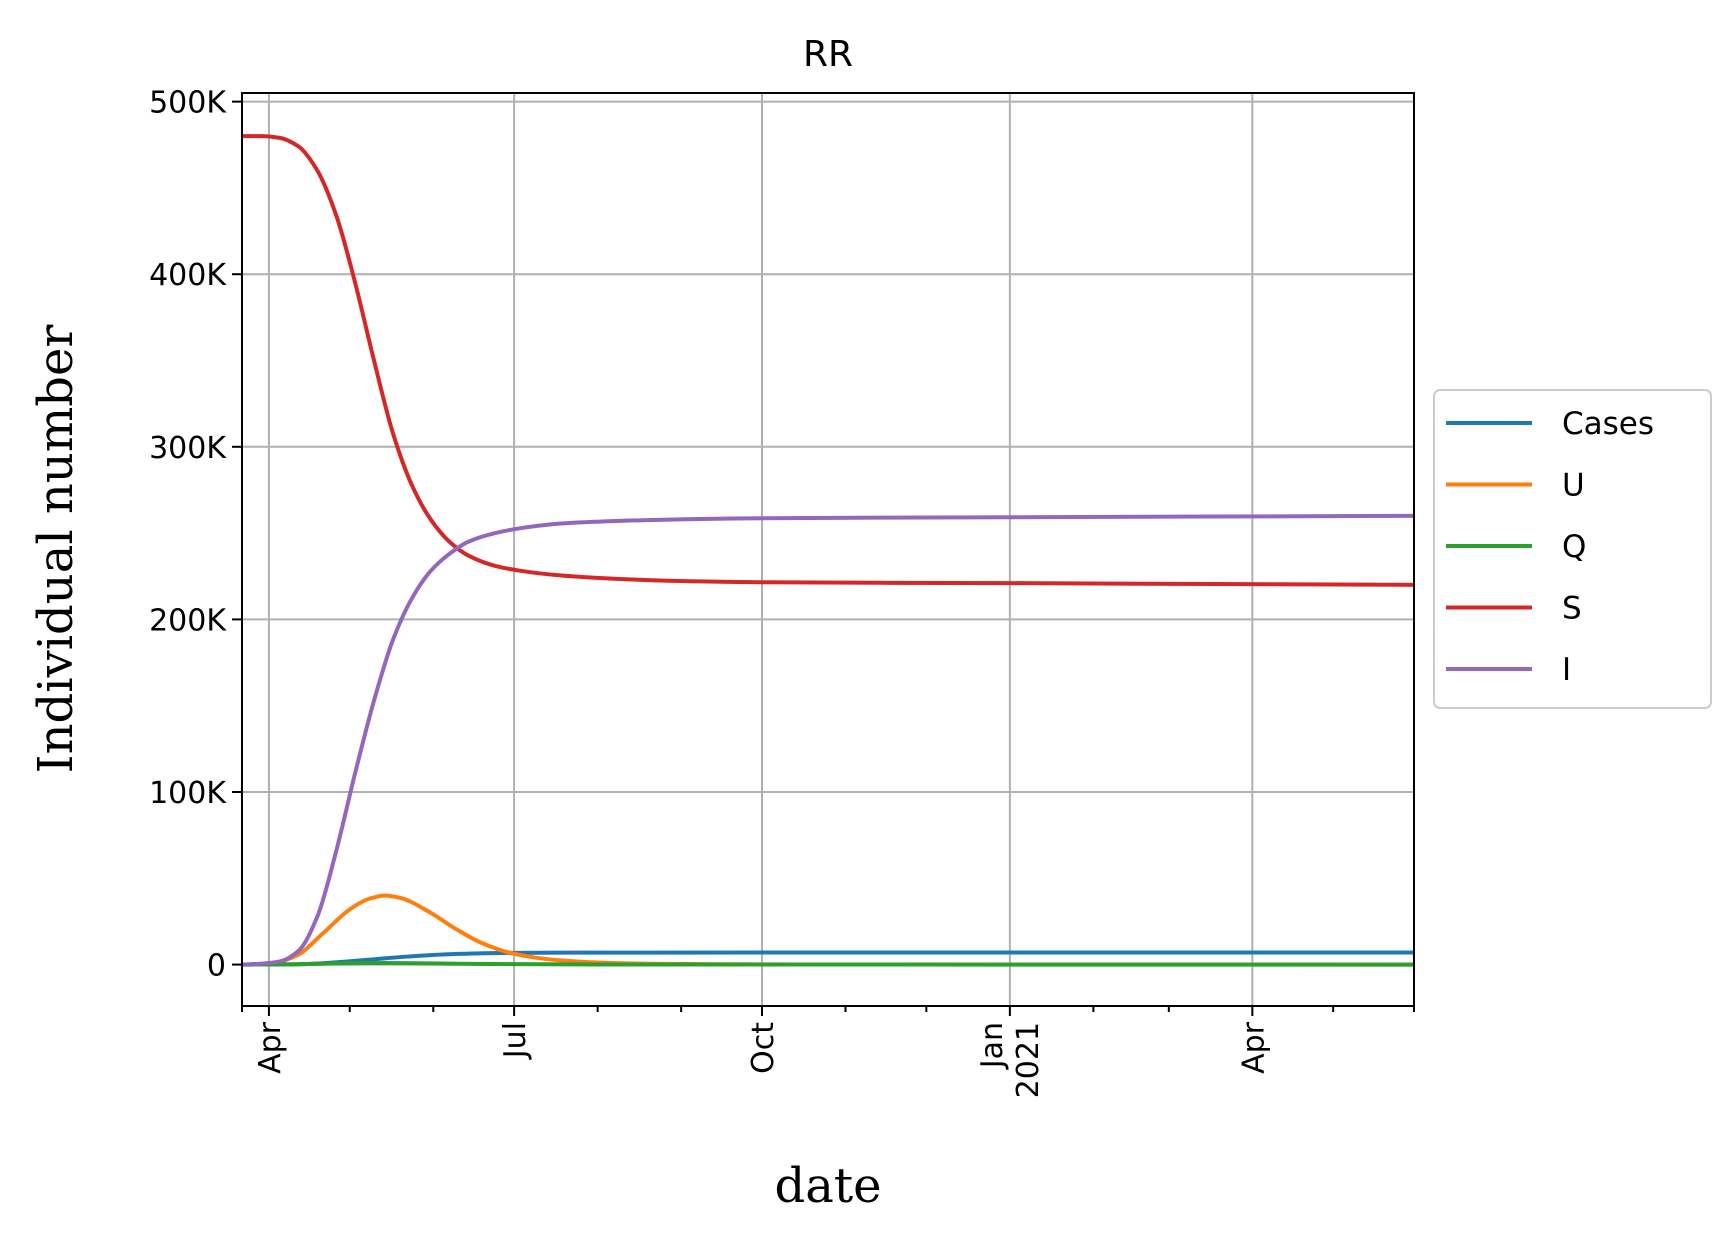 Image resolution: width=1725 pixels, height=1236 pixels. What do you see at coordinates (188, 620) in the screenshot?
I see `y-tick-label: 200K` at bounding box center [188, 620].